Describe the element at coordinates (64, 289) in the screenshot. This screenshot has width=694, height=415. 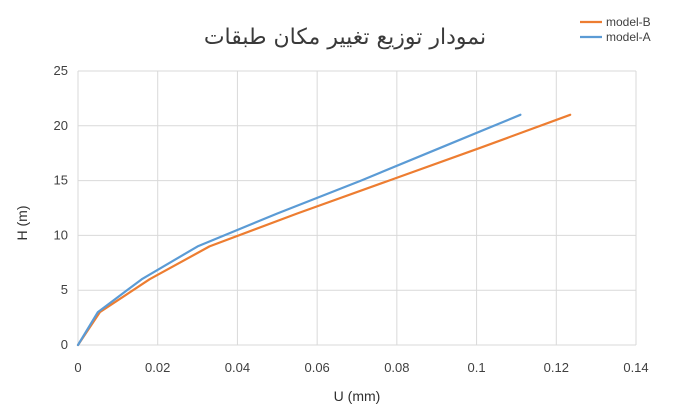
I see `y-tick-label: 5` at that location.